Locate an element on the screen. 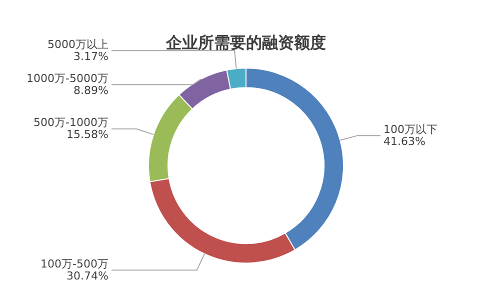 This screenshot has height=296, width=492. slice-label: 500万-1000万 is located at coordinates (71, 123).